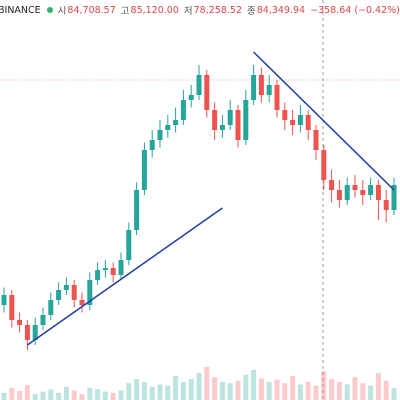 Image resolution: width=400 pixels, height=400 pixels. I want to click on close-value: 84,349.94, so click(281, 10).